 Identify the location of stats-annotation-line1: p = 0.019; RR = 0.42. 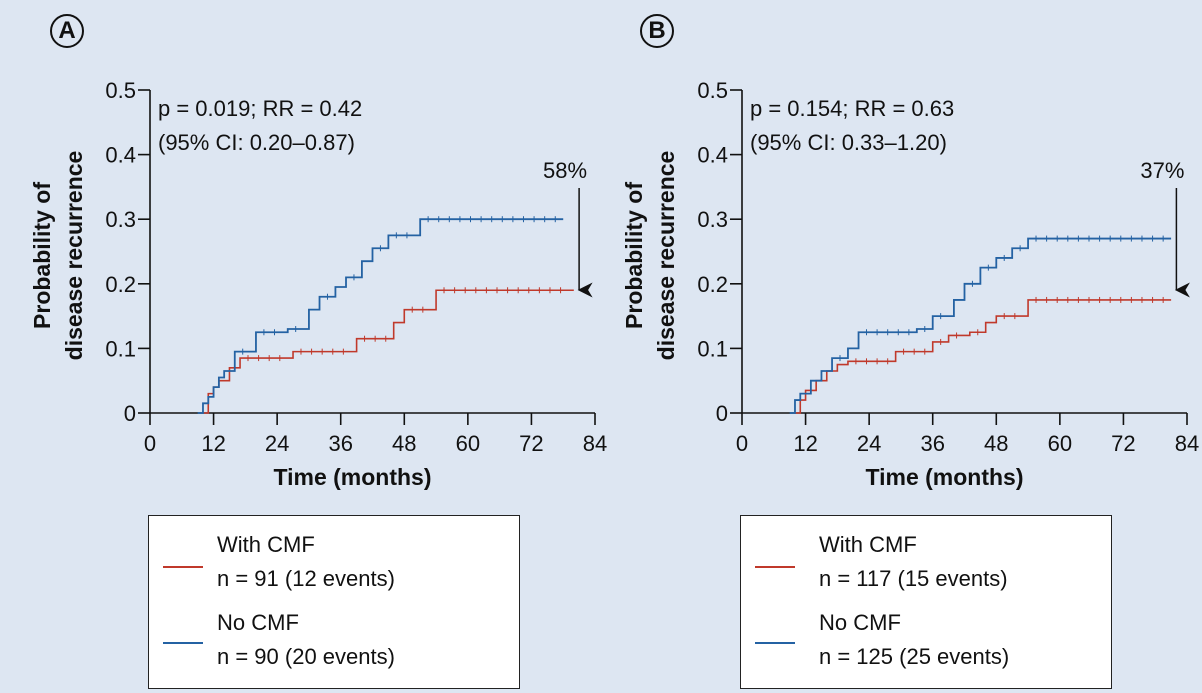
(260, 108).